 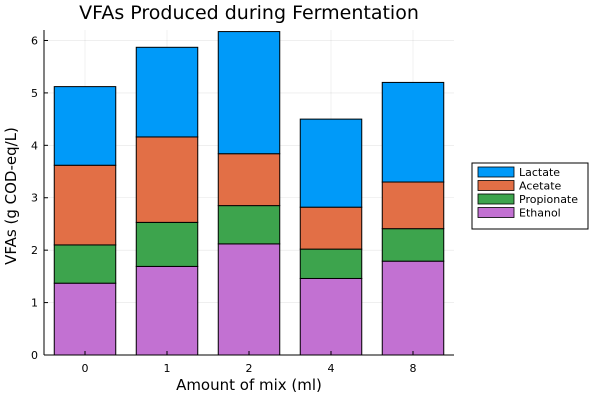 I want to click on legend-label-acetate: Acetate, so click(x=540, y=186).